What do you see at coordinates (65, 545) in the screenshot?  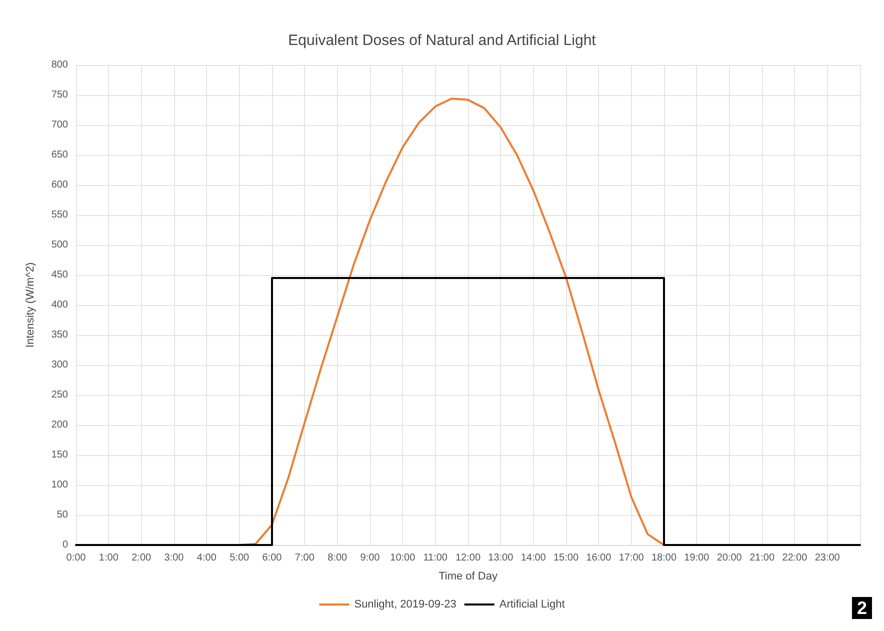 I see `y-tick-label: 0` at bounding box center [65, 545].